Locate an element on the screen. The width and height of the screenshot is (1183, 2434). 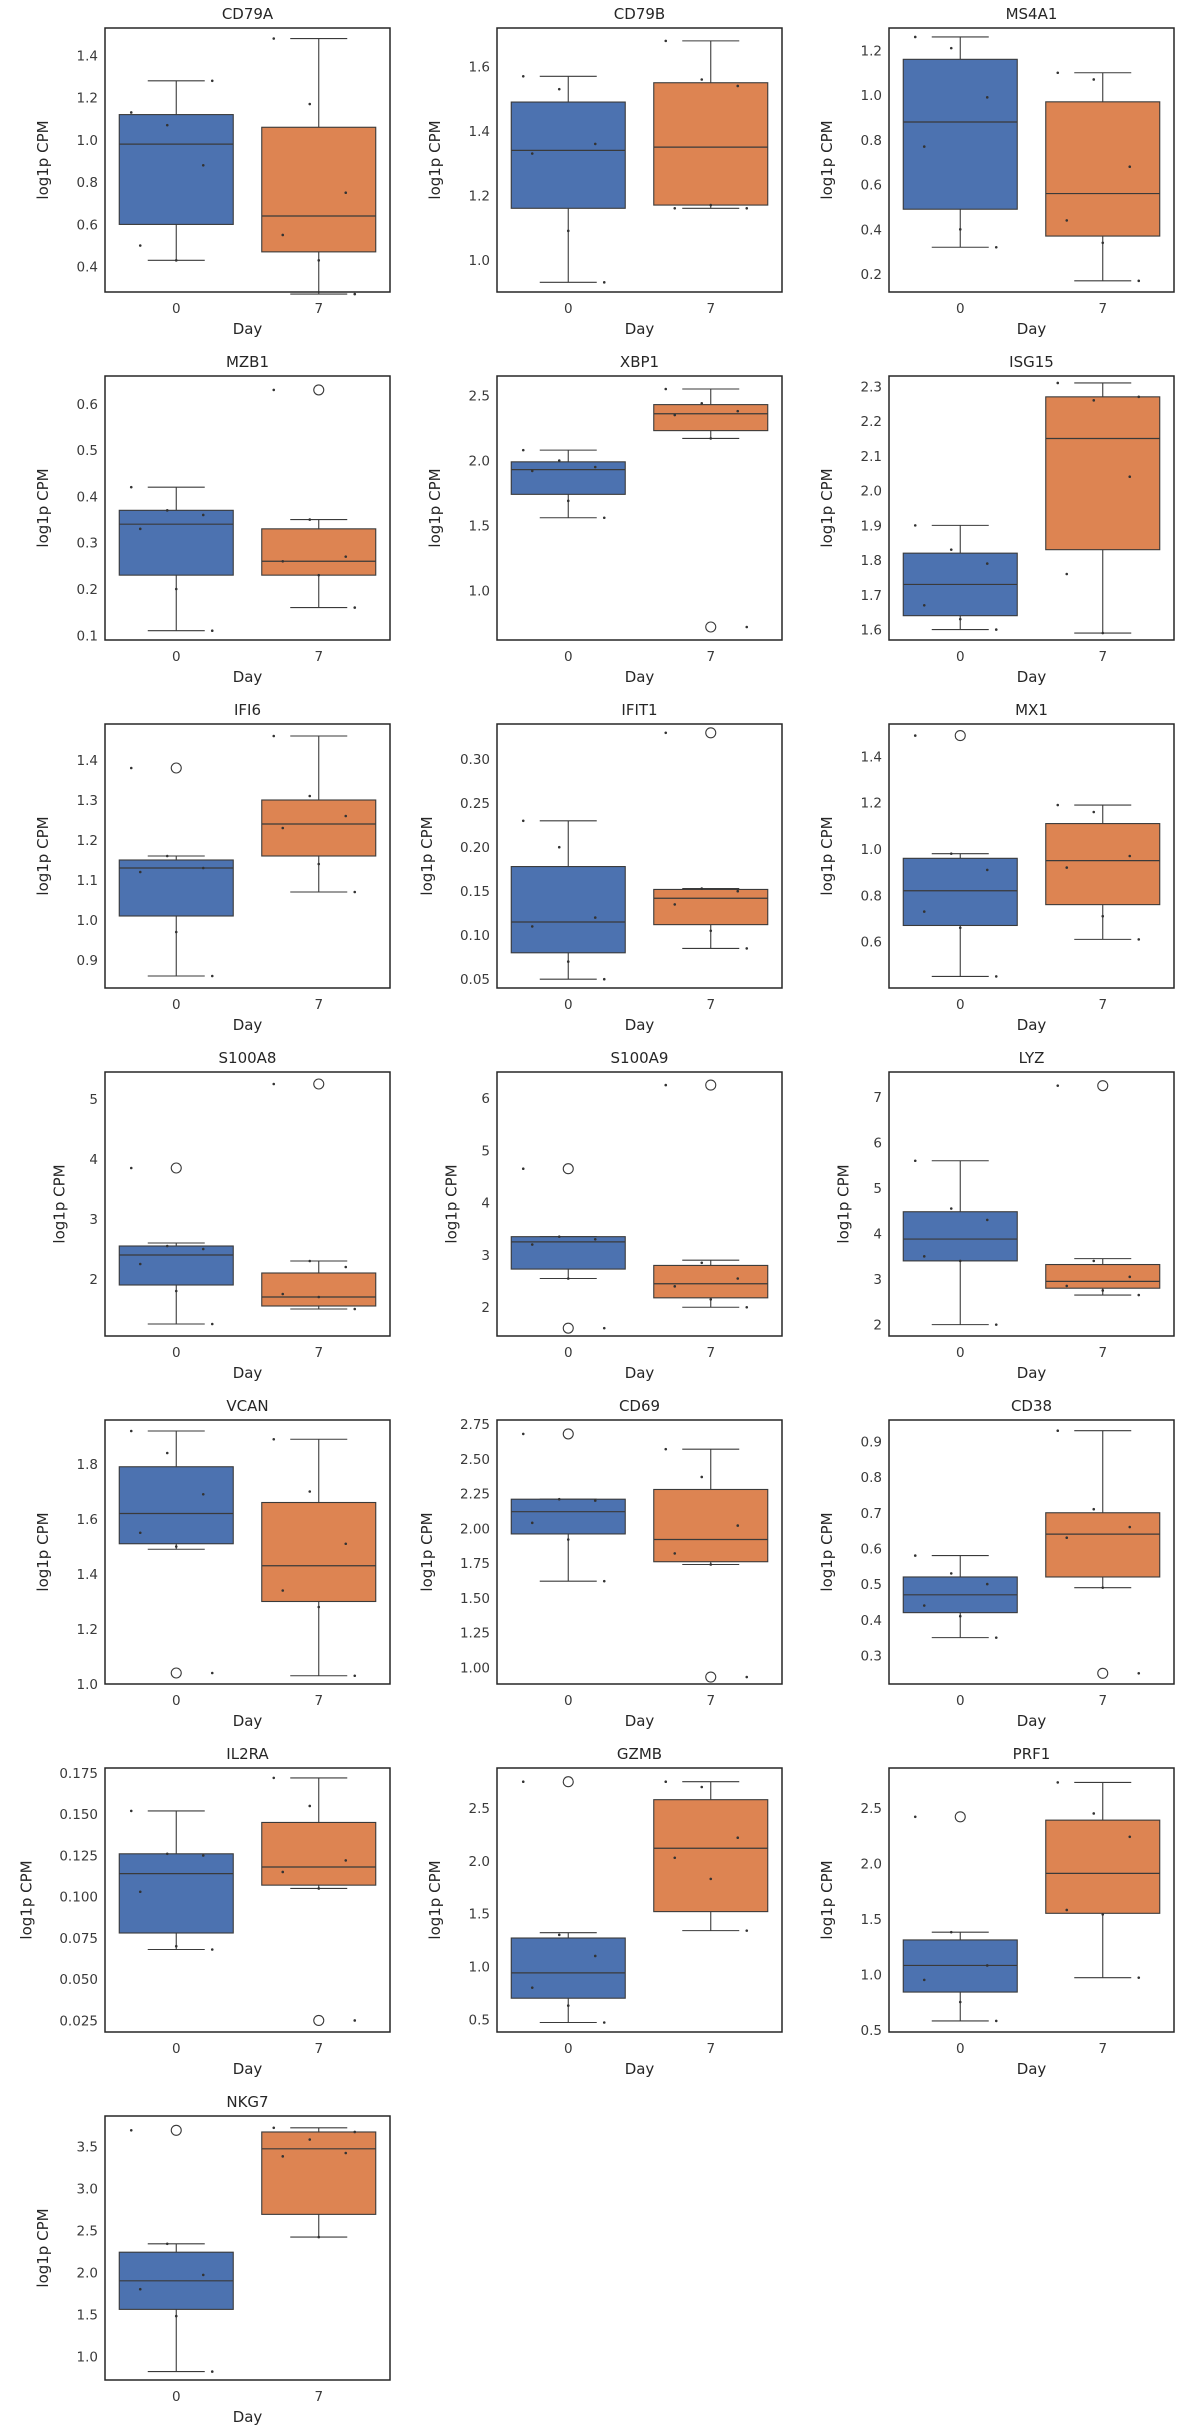
subplot-title: CD79A is located at coordinates (248, 14).